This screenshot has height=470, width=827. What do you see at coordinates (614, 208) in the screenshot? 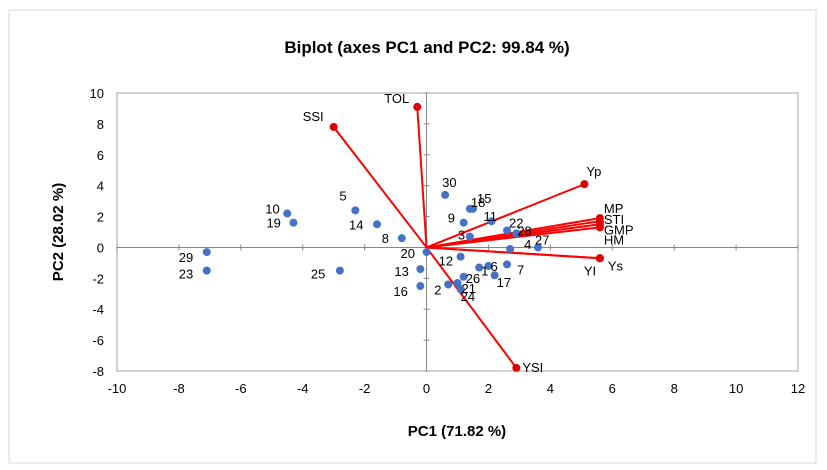
I see `variable-label: MP` at bounding box center [614, 208].